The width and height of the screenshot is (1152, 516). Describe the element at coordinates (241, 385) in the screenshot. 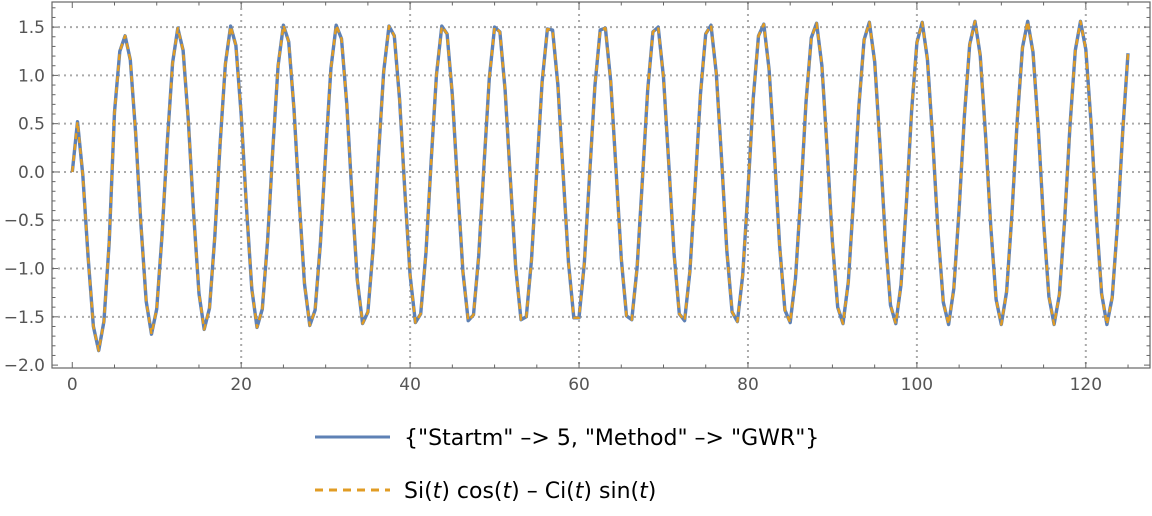

I see `x-tick-label: 20` at that location.